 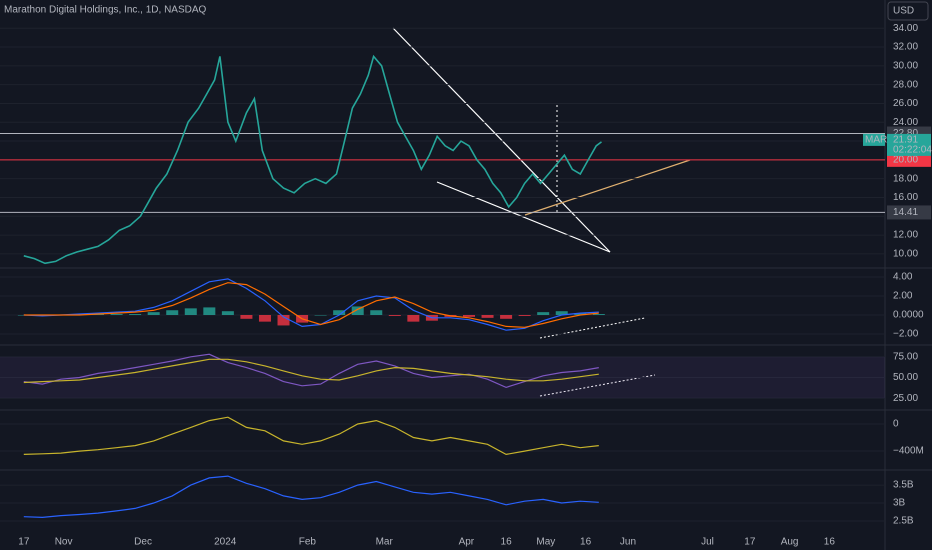 What do you see at coordinates (905, 212) in the screenshot?
I see `level-label: 14.41` at bounding box center [905, 212].